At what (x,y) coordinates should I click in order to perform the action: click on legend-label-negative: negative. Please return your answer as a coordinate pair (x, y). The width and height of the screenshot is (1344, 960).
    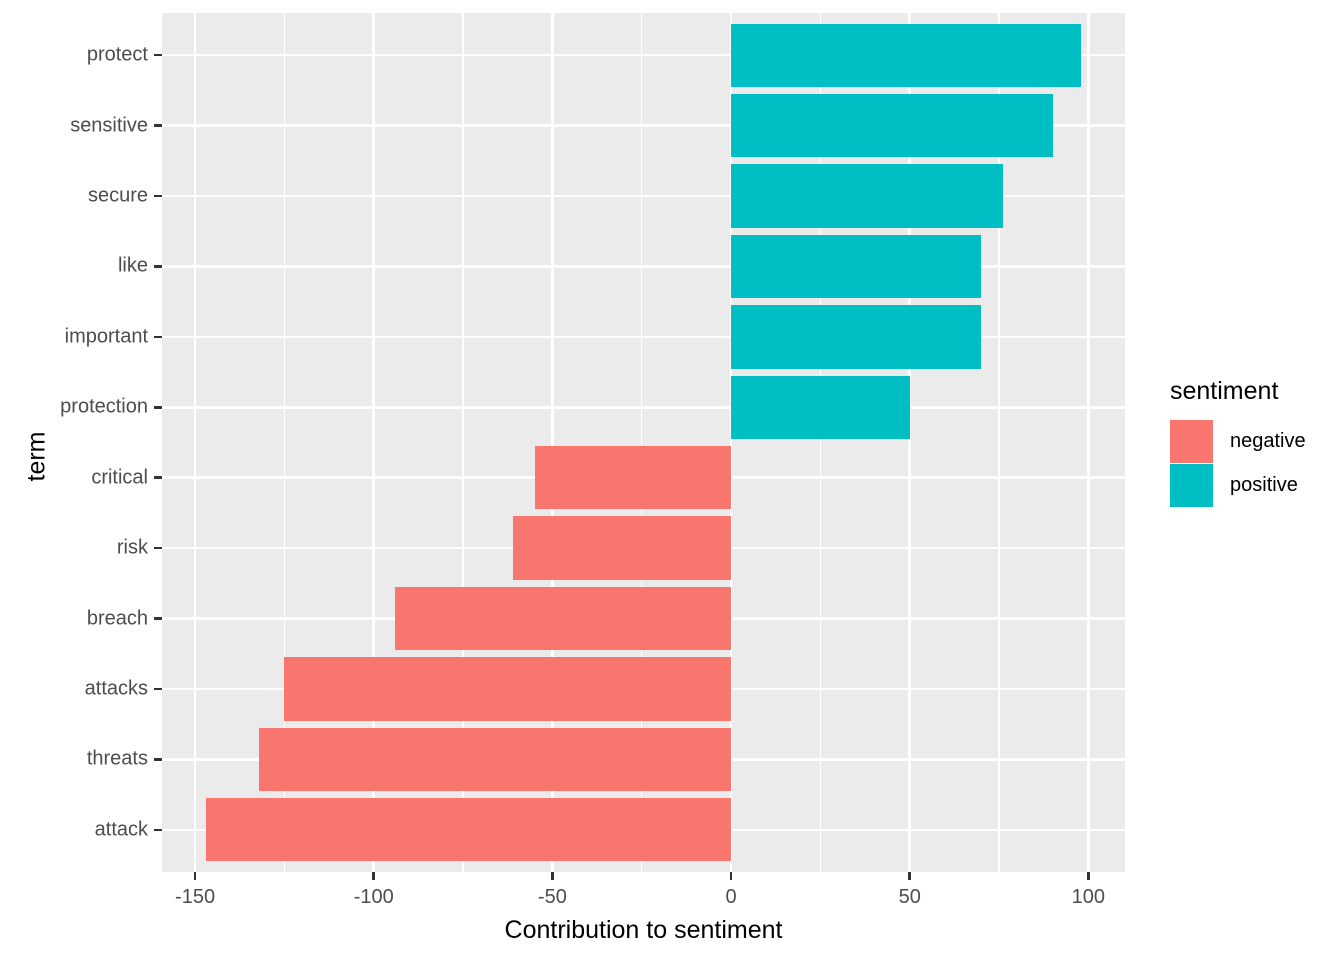
    Looking at the image, I should click on (1268, 440).